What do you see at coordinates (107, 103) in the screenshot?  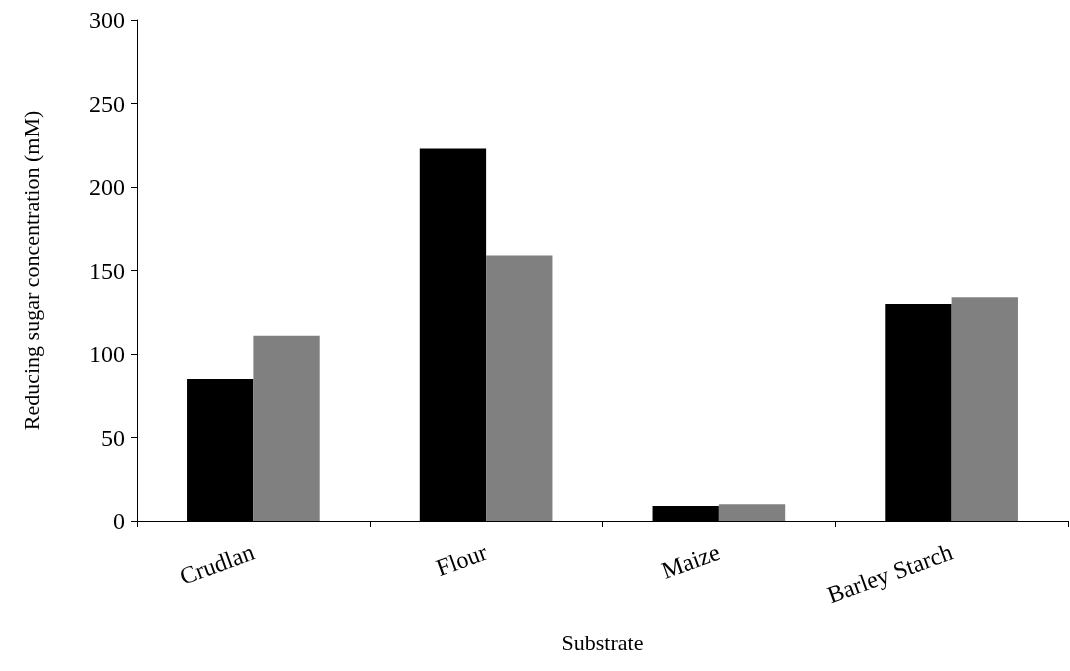 I see `y-tick-label: 250` at bounding box center [107, 103].